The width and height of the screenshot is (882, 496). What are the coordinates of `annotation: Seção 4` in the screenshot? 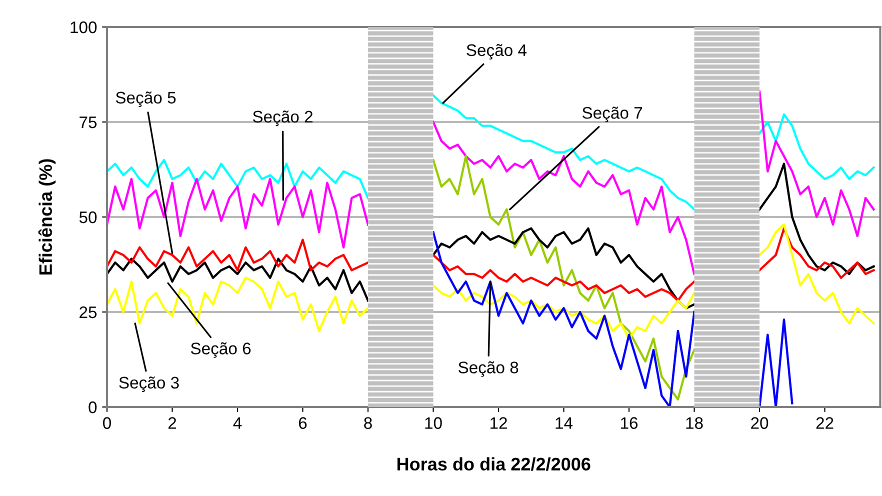 It's located at (496, 52).